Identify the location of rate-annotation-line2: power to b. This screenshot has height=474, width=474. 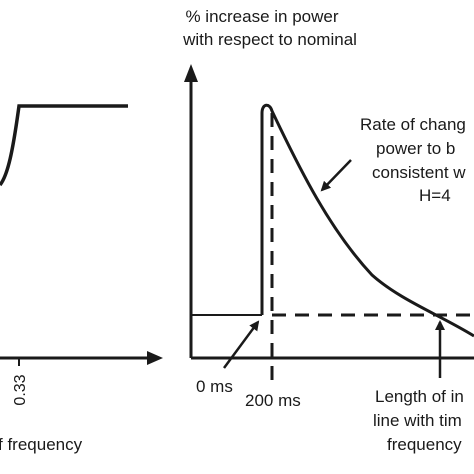
(416, 148).